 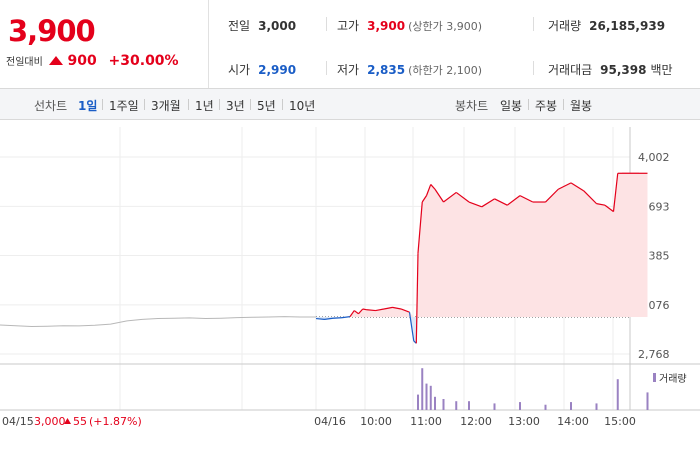 What do you see at coordinates (18, 421) in the screenshot?
I see `x-tick-label: 04/15` at bounding box center [18, 421].